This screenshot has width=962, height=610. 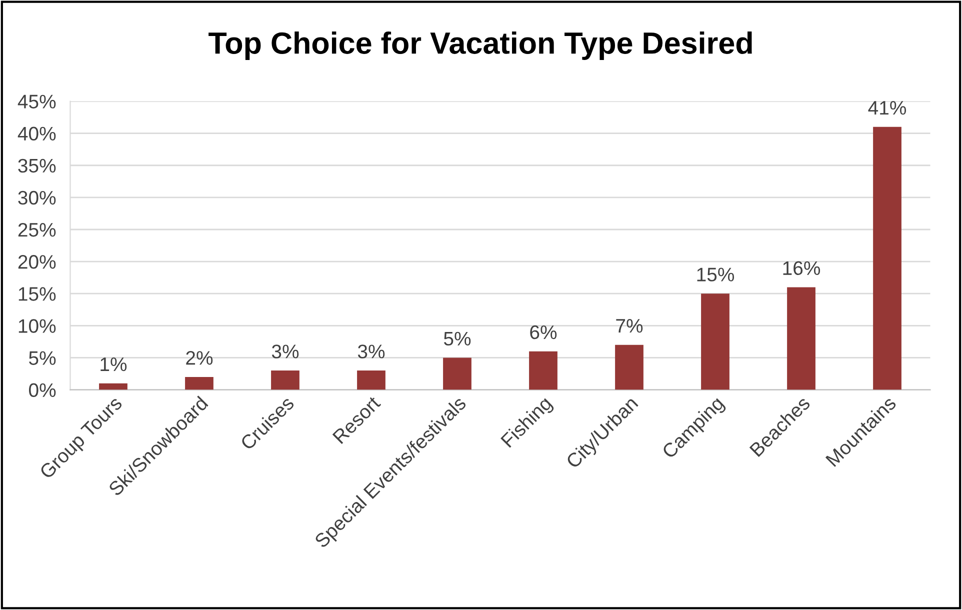 I want to click on data-label: 7%, so click(x=629, y=326).